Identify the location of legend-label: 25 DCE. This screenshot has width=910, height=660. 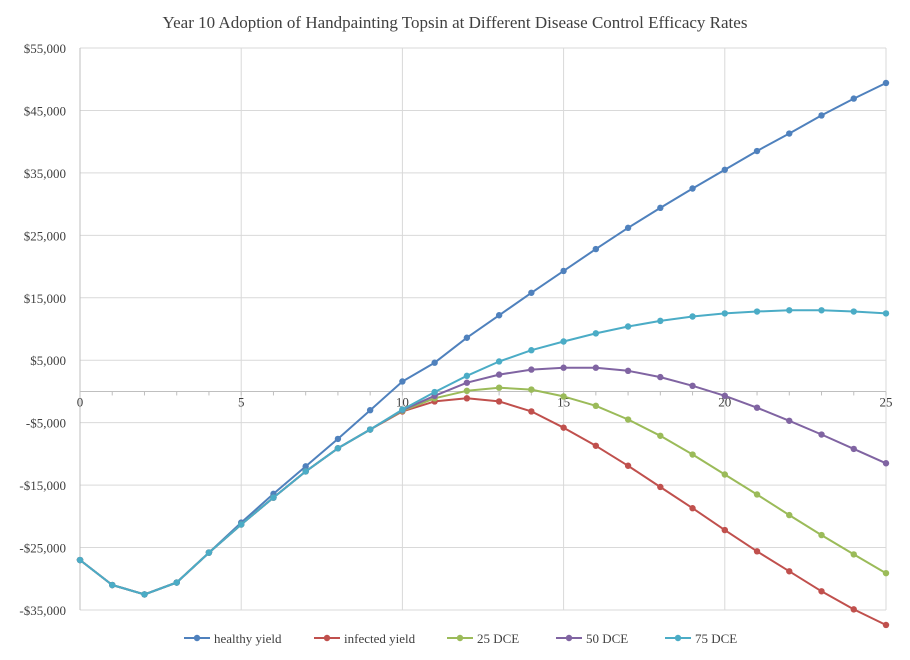
(498, 638).